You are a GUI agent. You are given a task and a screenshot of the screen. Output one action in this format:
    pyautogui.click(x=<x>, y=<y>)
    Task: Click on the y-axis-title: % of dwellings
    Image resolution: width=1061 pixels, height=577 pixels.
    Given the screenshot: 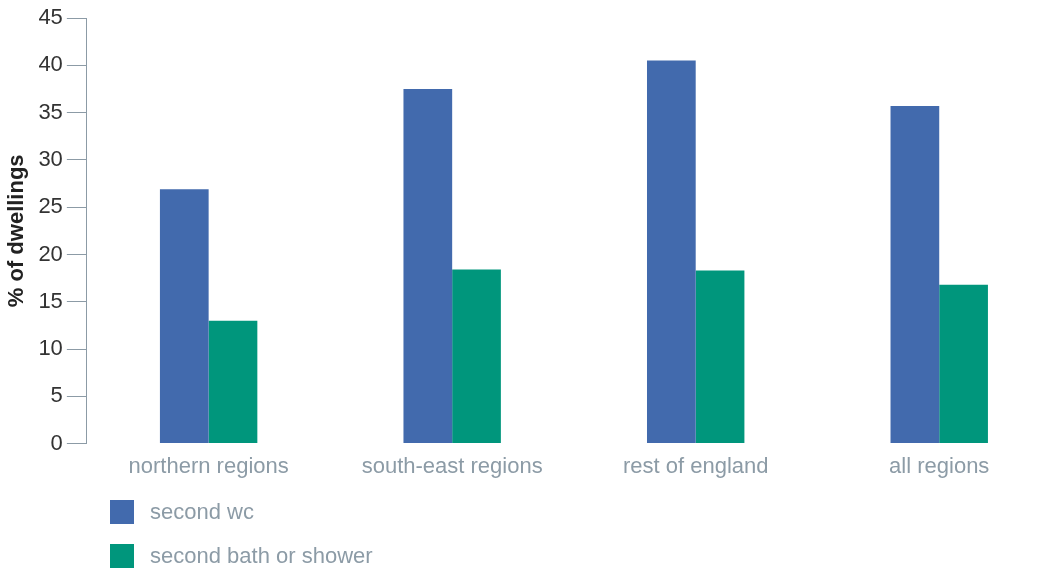 What is the action you would take?
    pyautogui.click(x=16, y=231)
    